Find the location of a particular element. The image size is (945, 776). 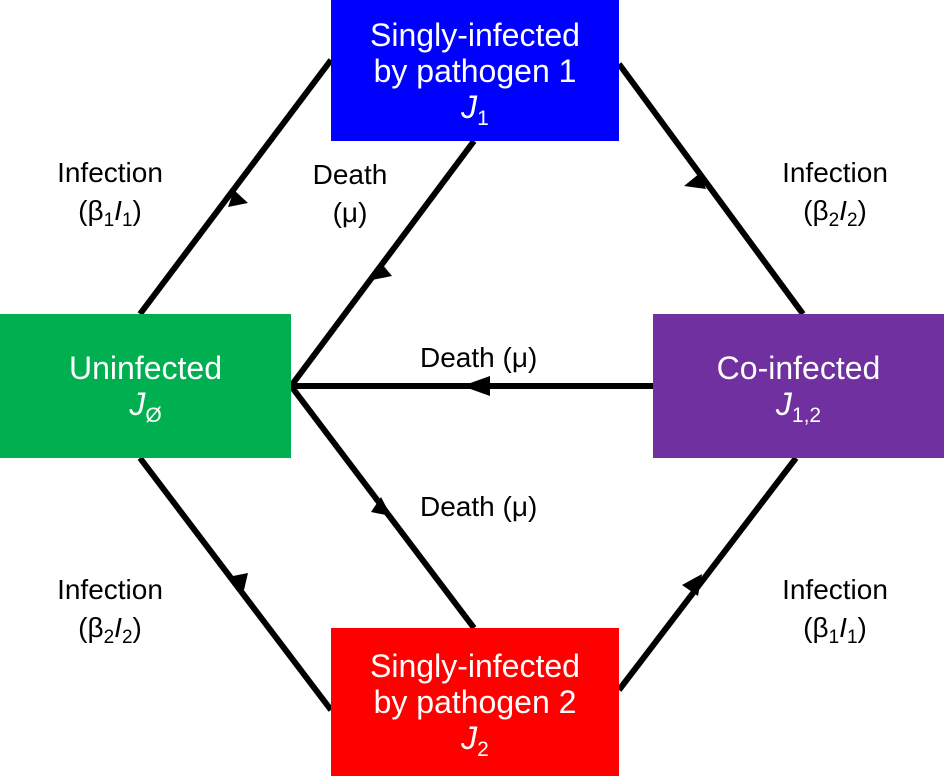

arrowhead-co-infected-death is located at coordinates (476, 386).